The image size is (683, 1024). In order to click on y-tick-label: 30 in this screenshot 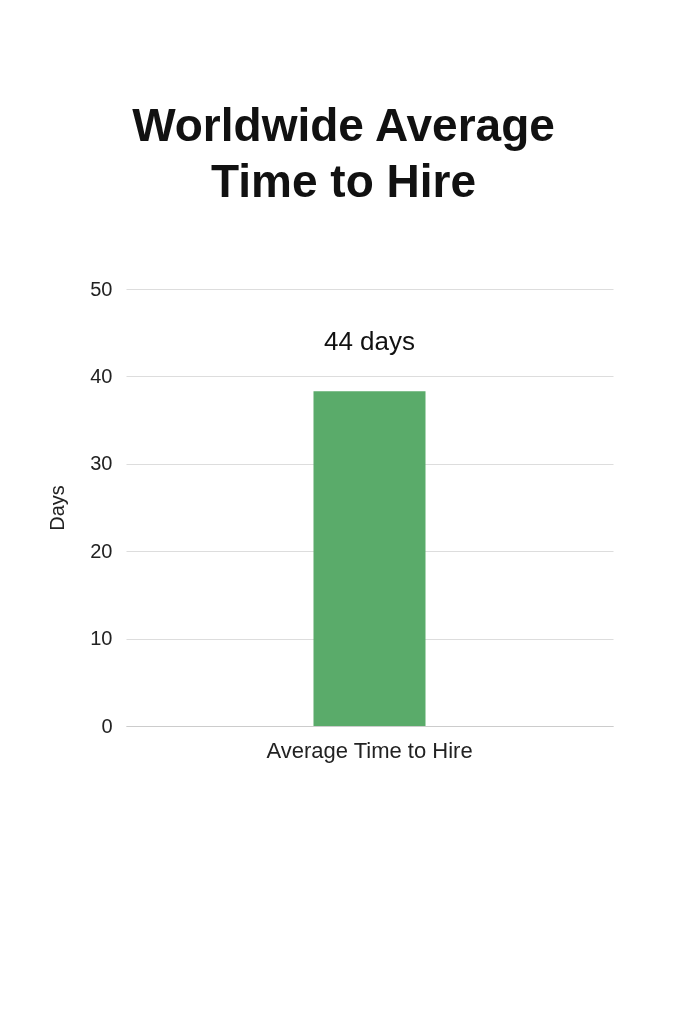, I will do `click(101, 463)`.